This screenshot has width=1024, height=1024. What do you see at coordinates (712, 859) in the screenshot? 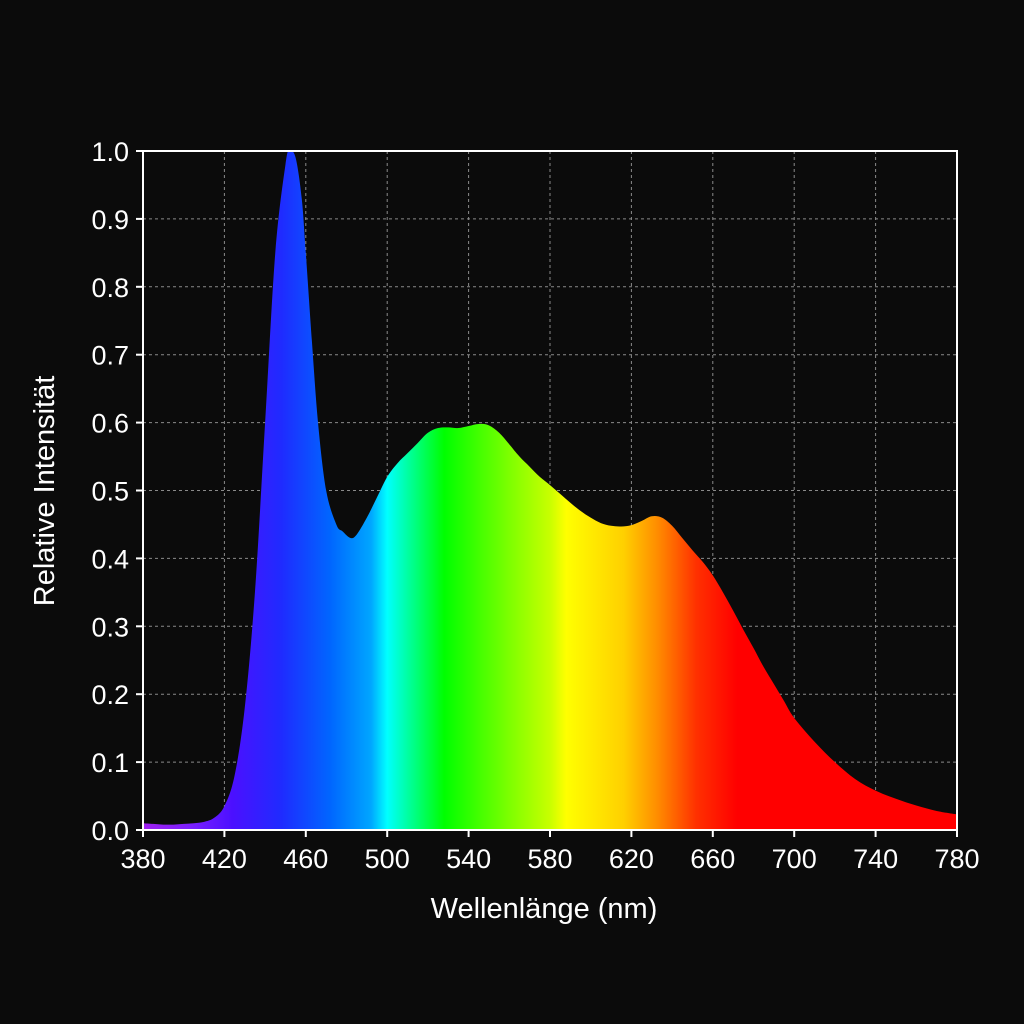
I see `x-tick-label: 660` at bounding box center [712, 859].